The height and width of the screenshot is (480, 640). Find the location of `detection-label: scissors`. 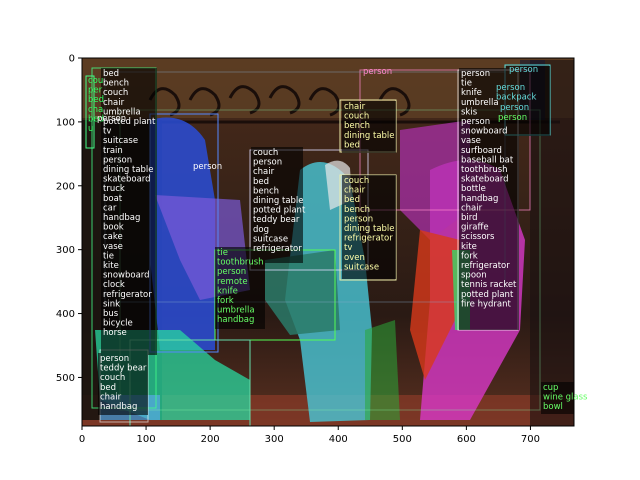

detection-label: scissors is located at coordinates (478, 237).